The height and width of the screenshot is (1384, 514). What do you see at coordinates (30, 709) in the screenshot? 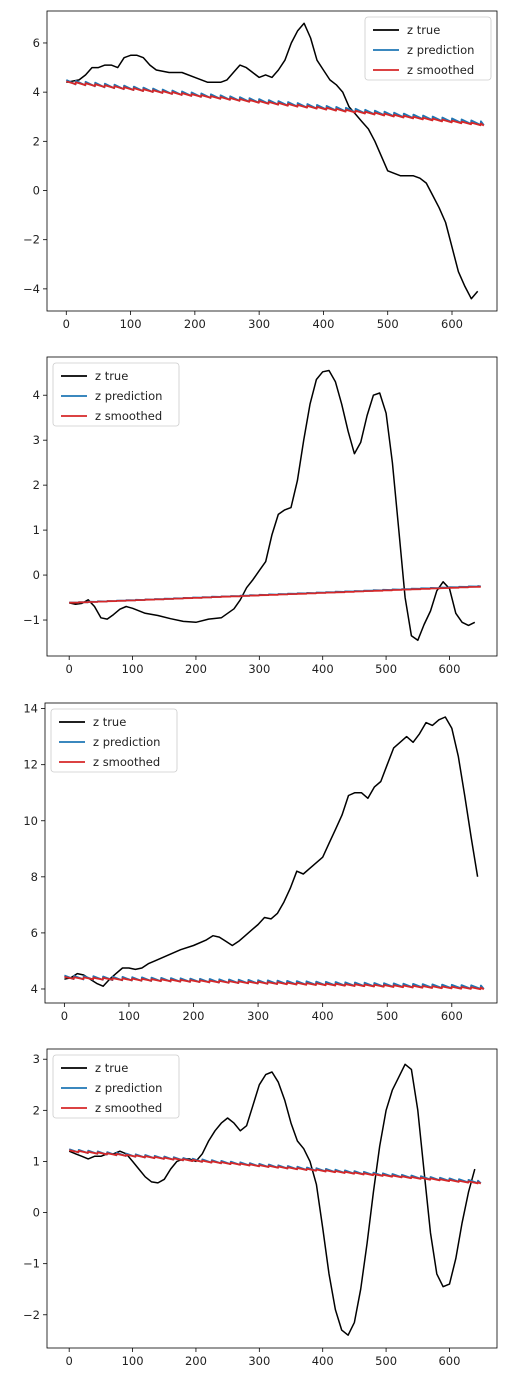
I see `y-tick-label: 14` at bounding box center [30, 709].